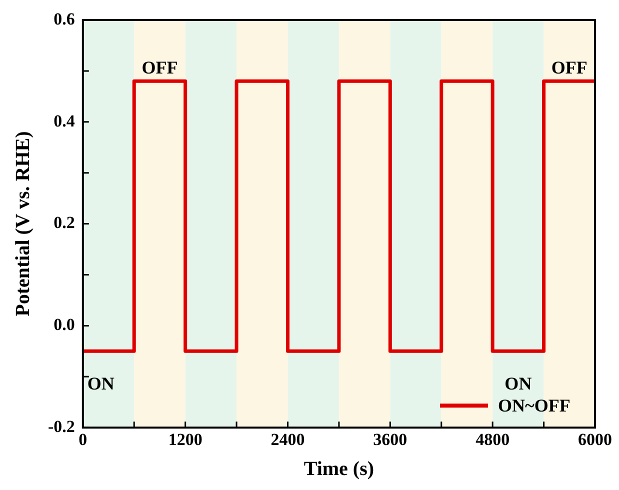 Image resolution: width=619 pixels, height=490 pixels. I want to click on y-tick-label: 0.0, so click(64, 324).